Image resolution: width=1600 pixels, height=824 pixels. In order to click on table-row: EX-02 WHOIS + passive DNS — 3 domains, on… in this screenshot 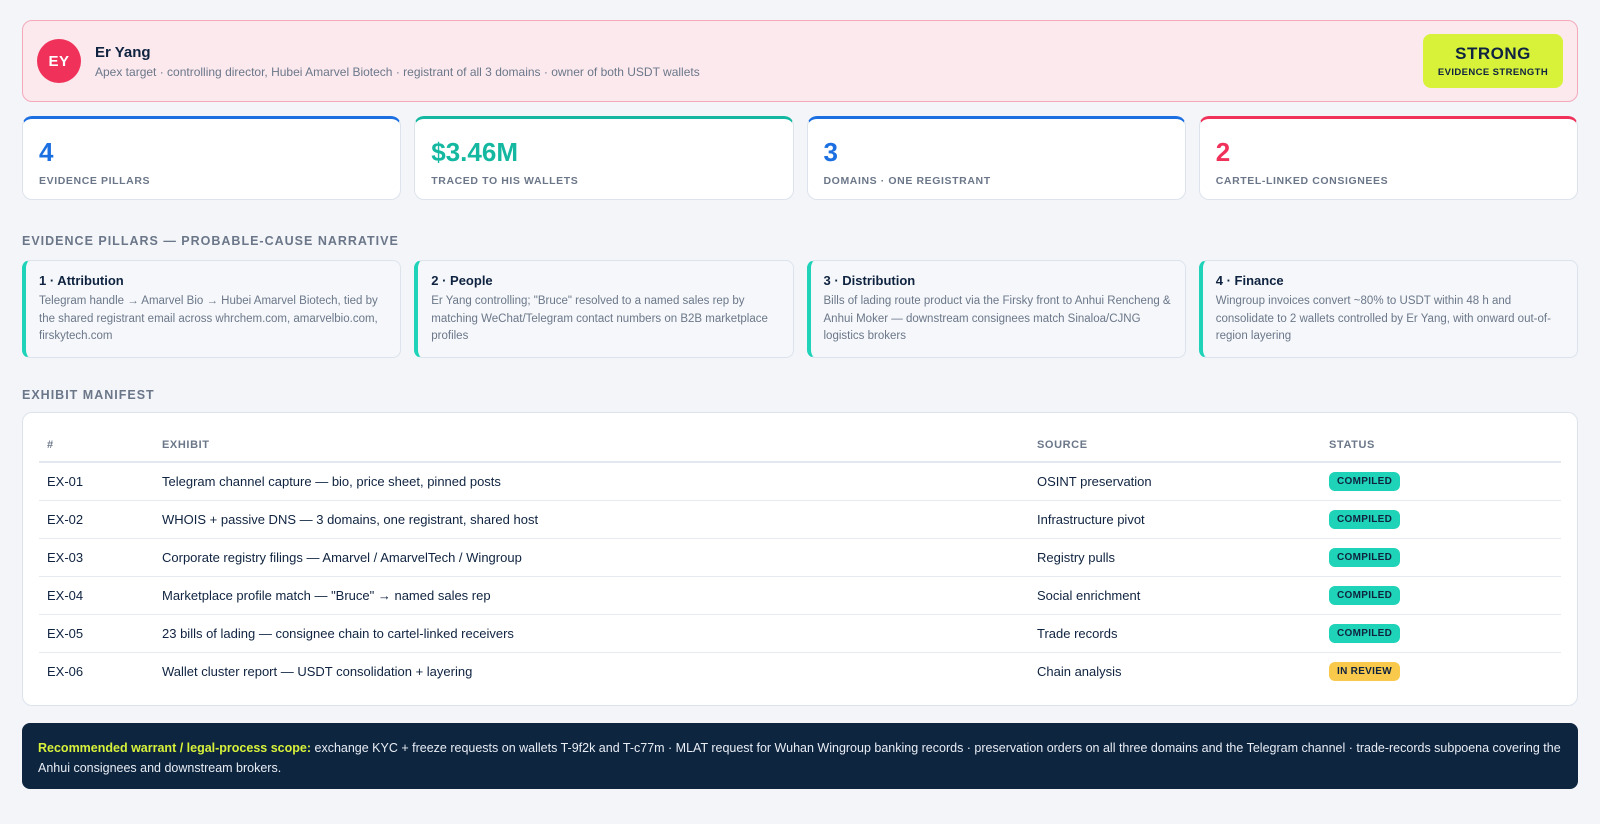, I will do `click(800, 519)`.